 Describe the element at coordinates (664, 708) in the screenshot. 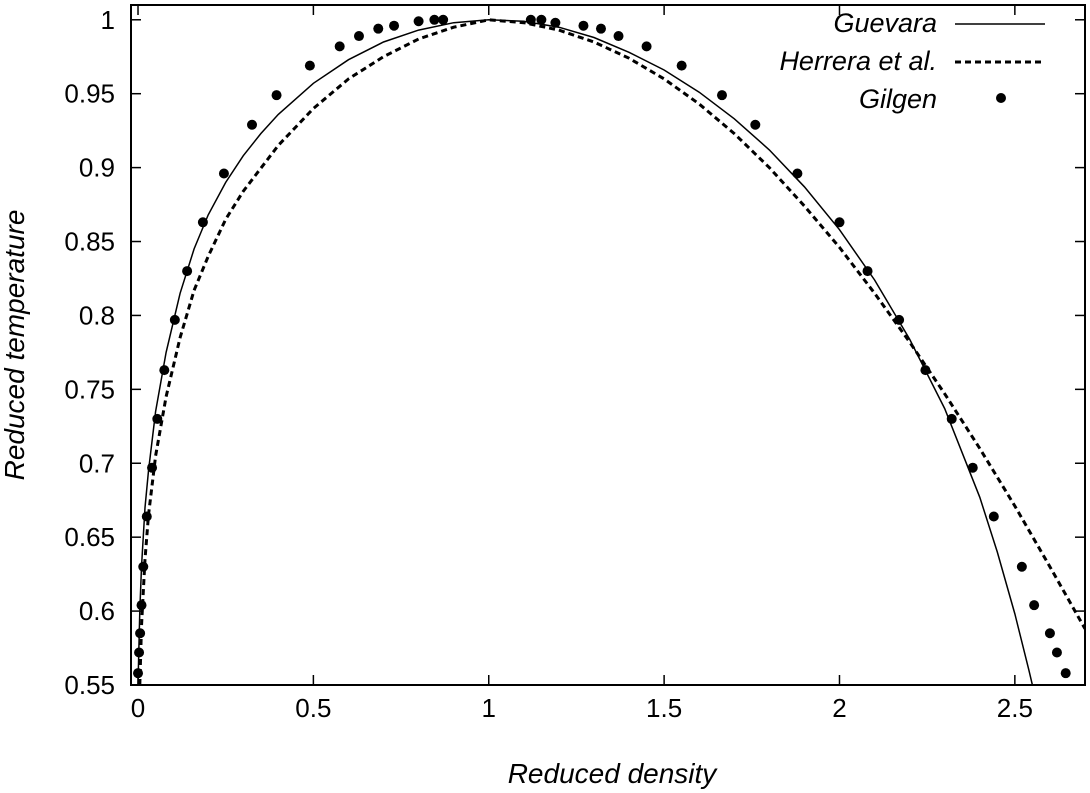

I see `x-tick-label: 1.5` at that location.